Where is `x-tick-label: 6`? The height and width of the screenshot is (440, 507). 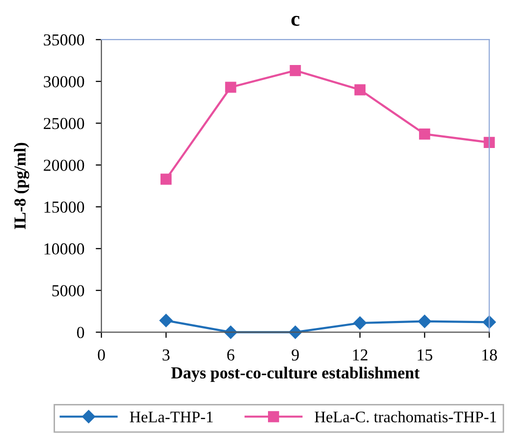 x-tick-label: 6 is located at coordinates (230, 355).